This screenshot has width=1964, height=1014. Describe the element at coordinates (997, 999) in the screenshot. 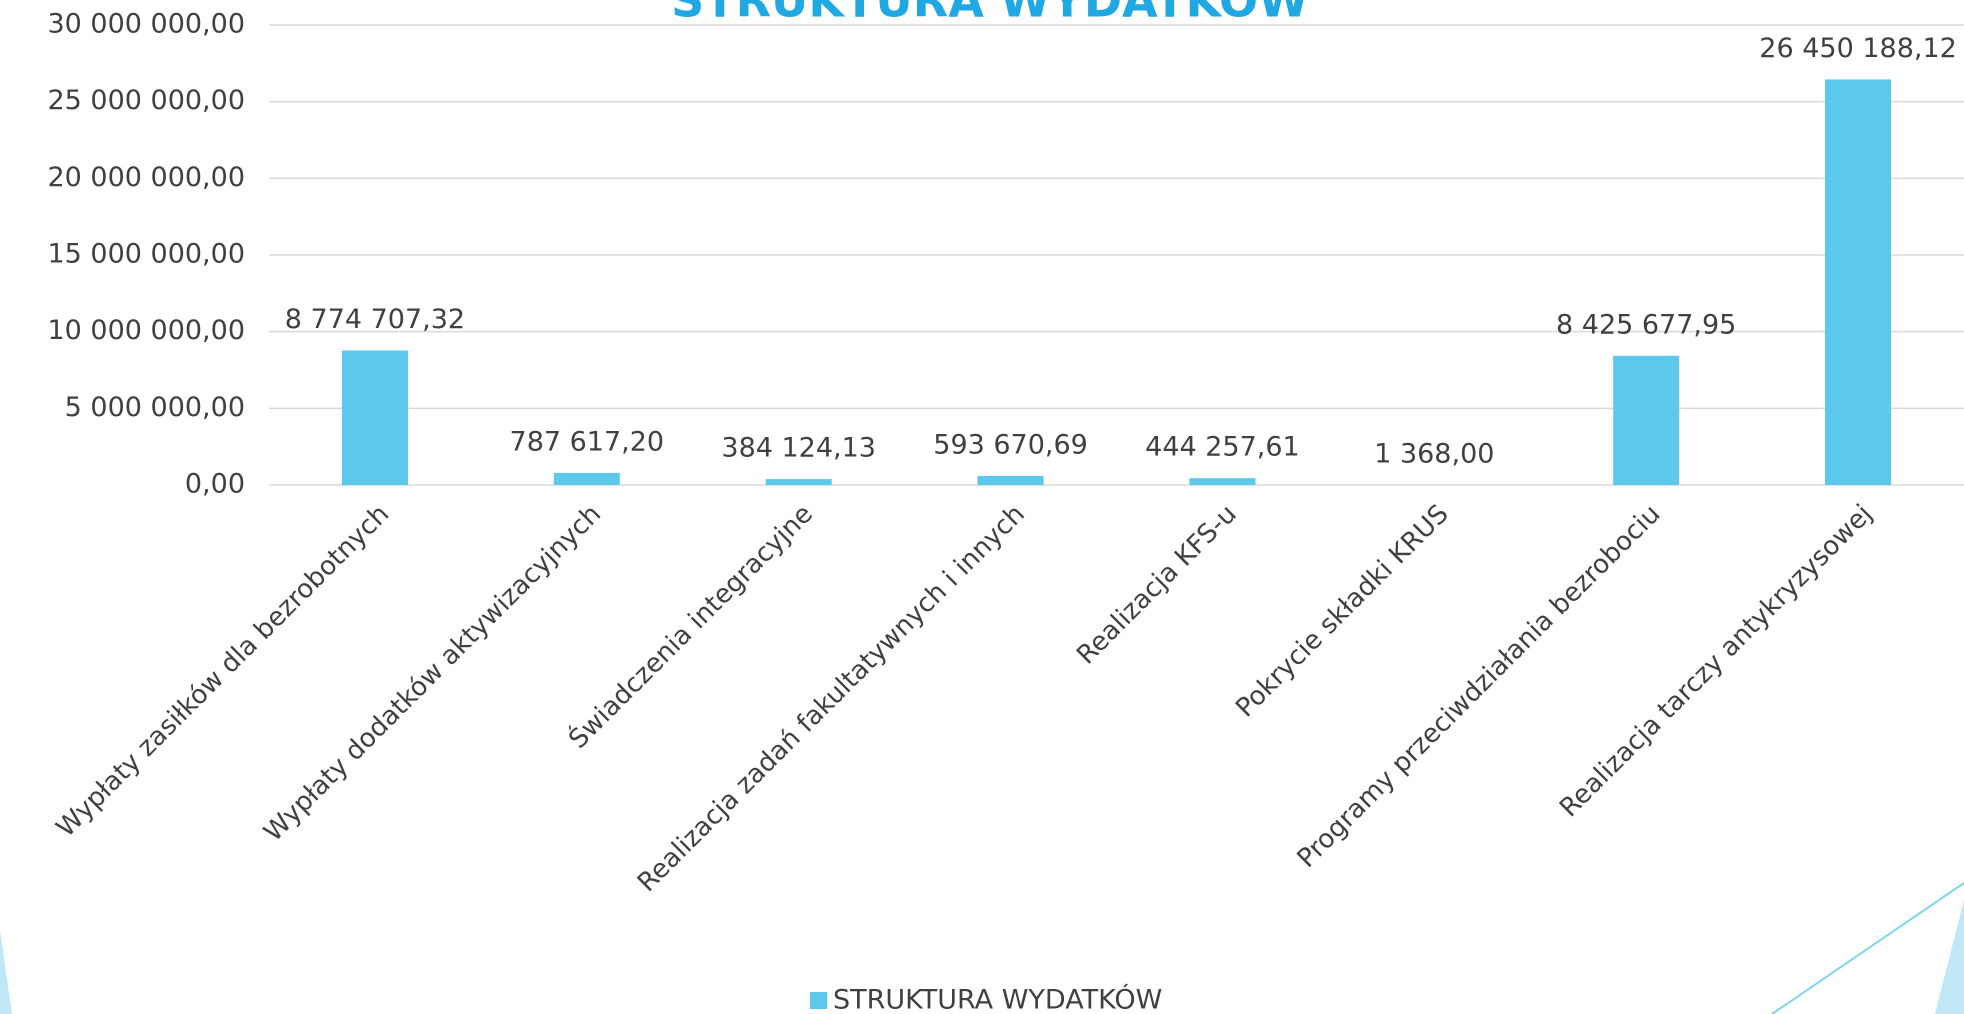

I see `legend-label: STRUKTURA WYDATKÓW` at that location.